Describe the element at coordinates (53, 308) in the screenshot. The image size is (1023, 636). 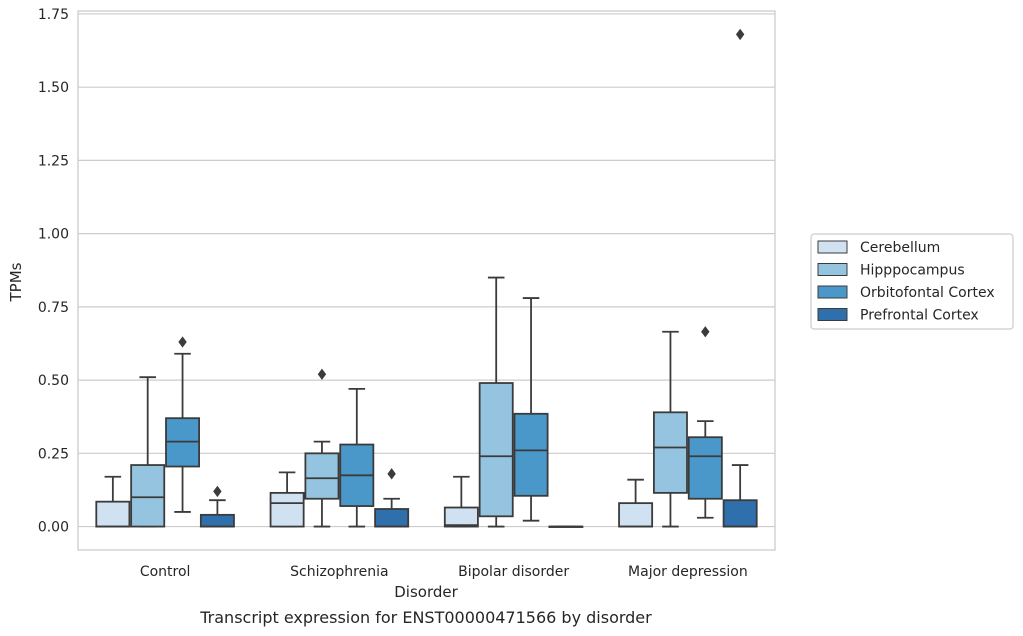
I see `y-tick-label: 0.75` at that location.